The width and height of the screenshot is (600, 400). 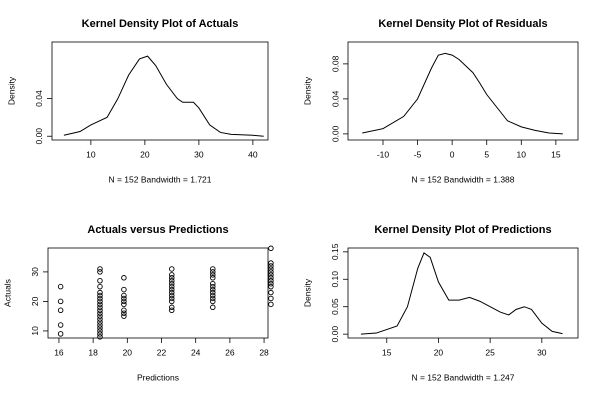 I want to click on x-tick-label: 10, so click(x=91, y=154).